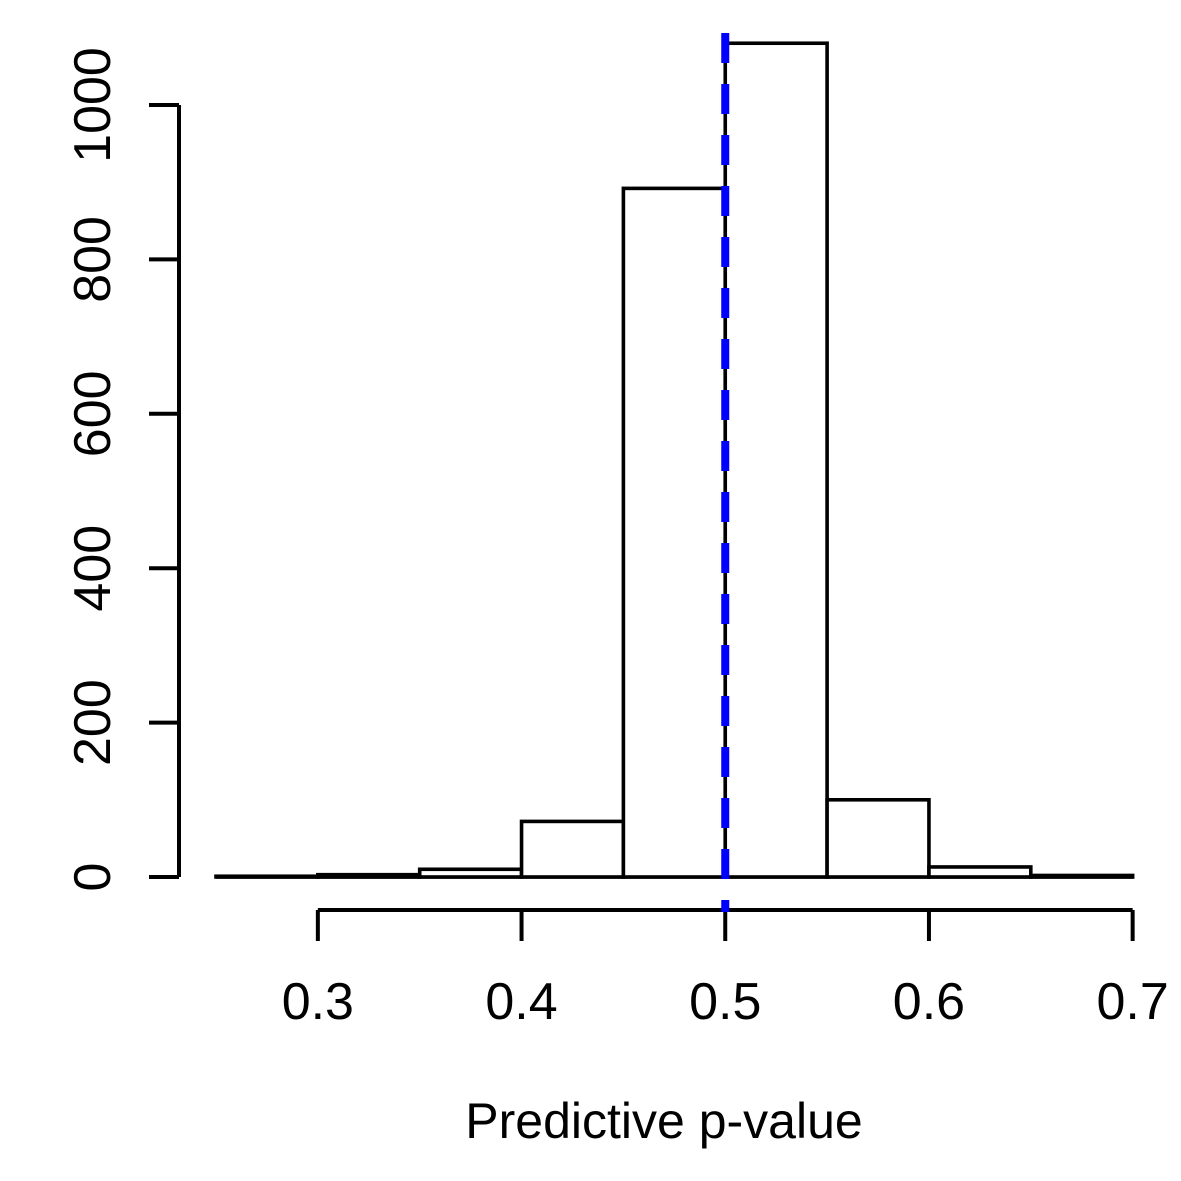 The image size is (1181, 1181). I want to click on y-tick-label: 400, so click(93, 568).